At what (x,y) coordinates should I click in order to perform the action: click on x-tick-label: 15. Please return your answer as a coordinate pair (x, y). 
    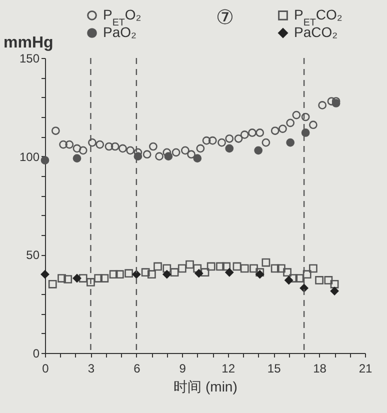
    Looking at the image, I should click on (274, 369).